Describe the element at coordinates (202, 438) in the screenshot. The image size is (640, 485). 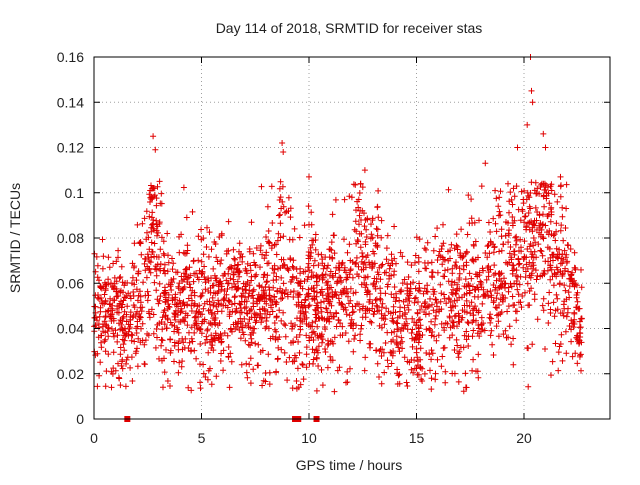
I see `x-tick-label: 5` at that location.